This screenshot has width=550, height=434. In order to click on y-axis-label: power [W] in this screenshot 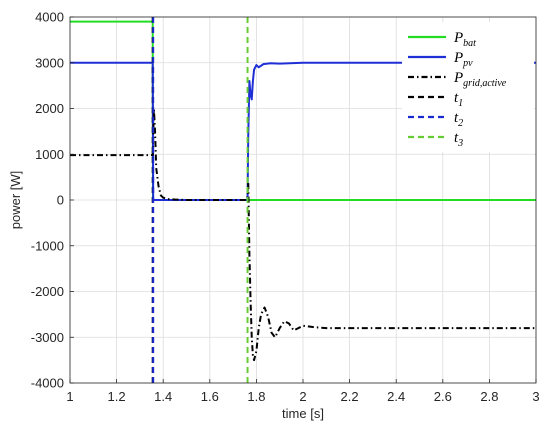, I will do `click(15, 200)`.